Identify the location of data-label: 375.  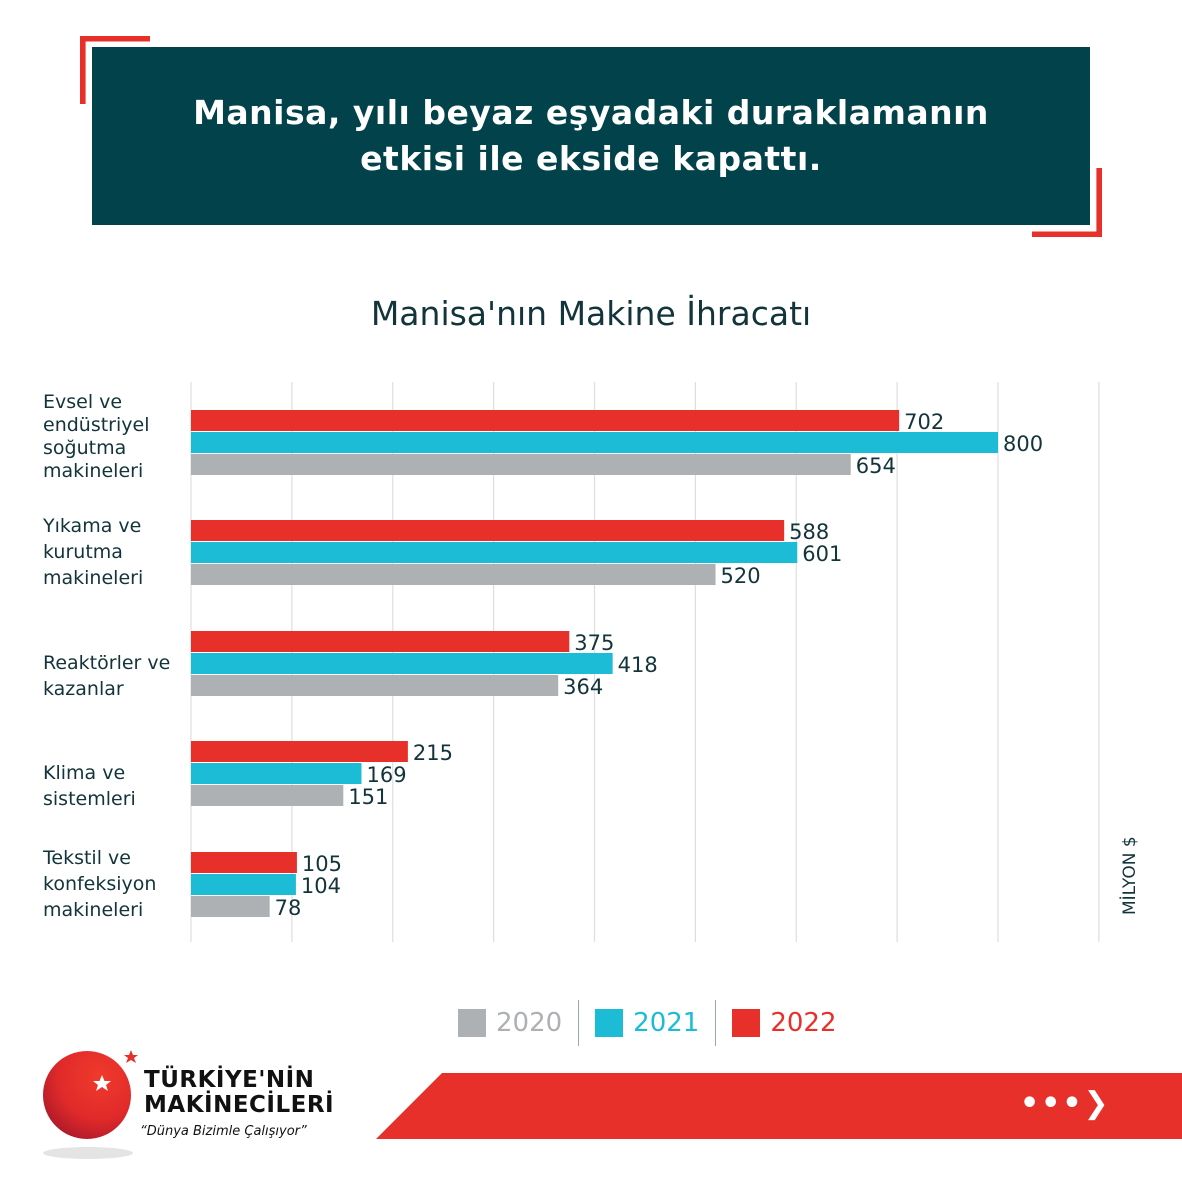
(594, 643).